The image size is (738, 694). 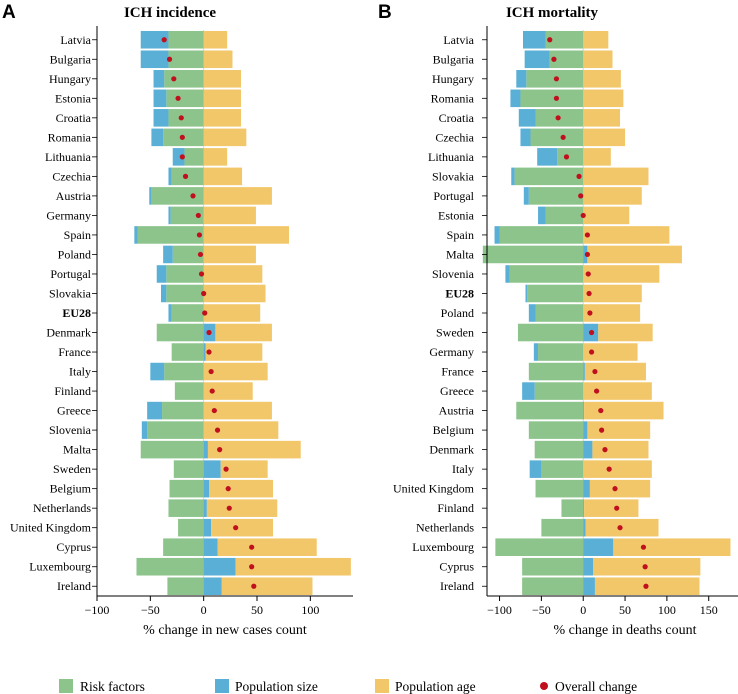 What do you see at coordinates (68, 157) in the screenshot?
I see `category-label: Lithuania` at bounding box center [68, 157].